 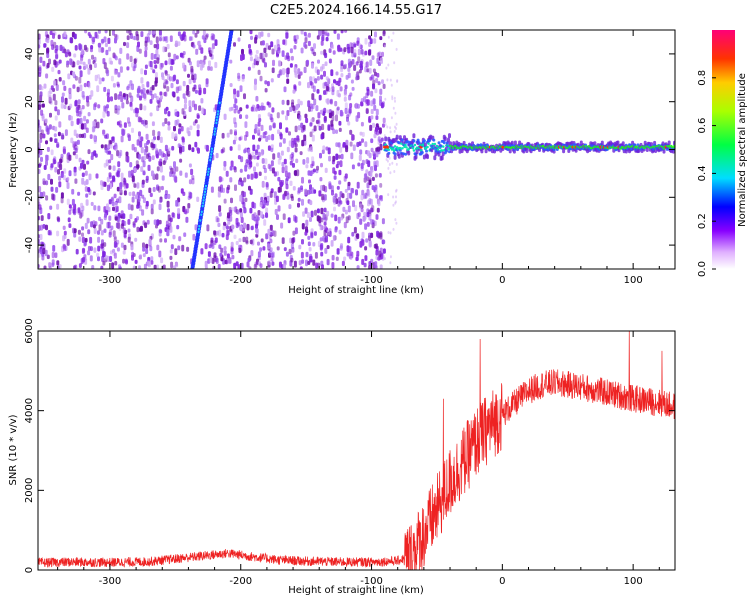 I want to click on x-tick-label: -300, so click(x=110, y=581).